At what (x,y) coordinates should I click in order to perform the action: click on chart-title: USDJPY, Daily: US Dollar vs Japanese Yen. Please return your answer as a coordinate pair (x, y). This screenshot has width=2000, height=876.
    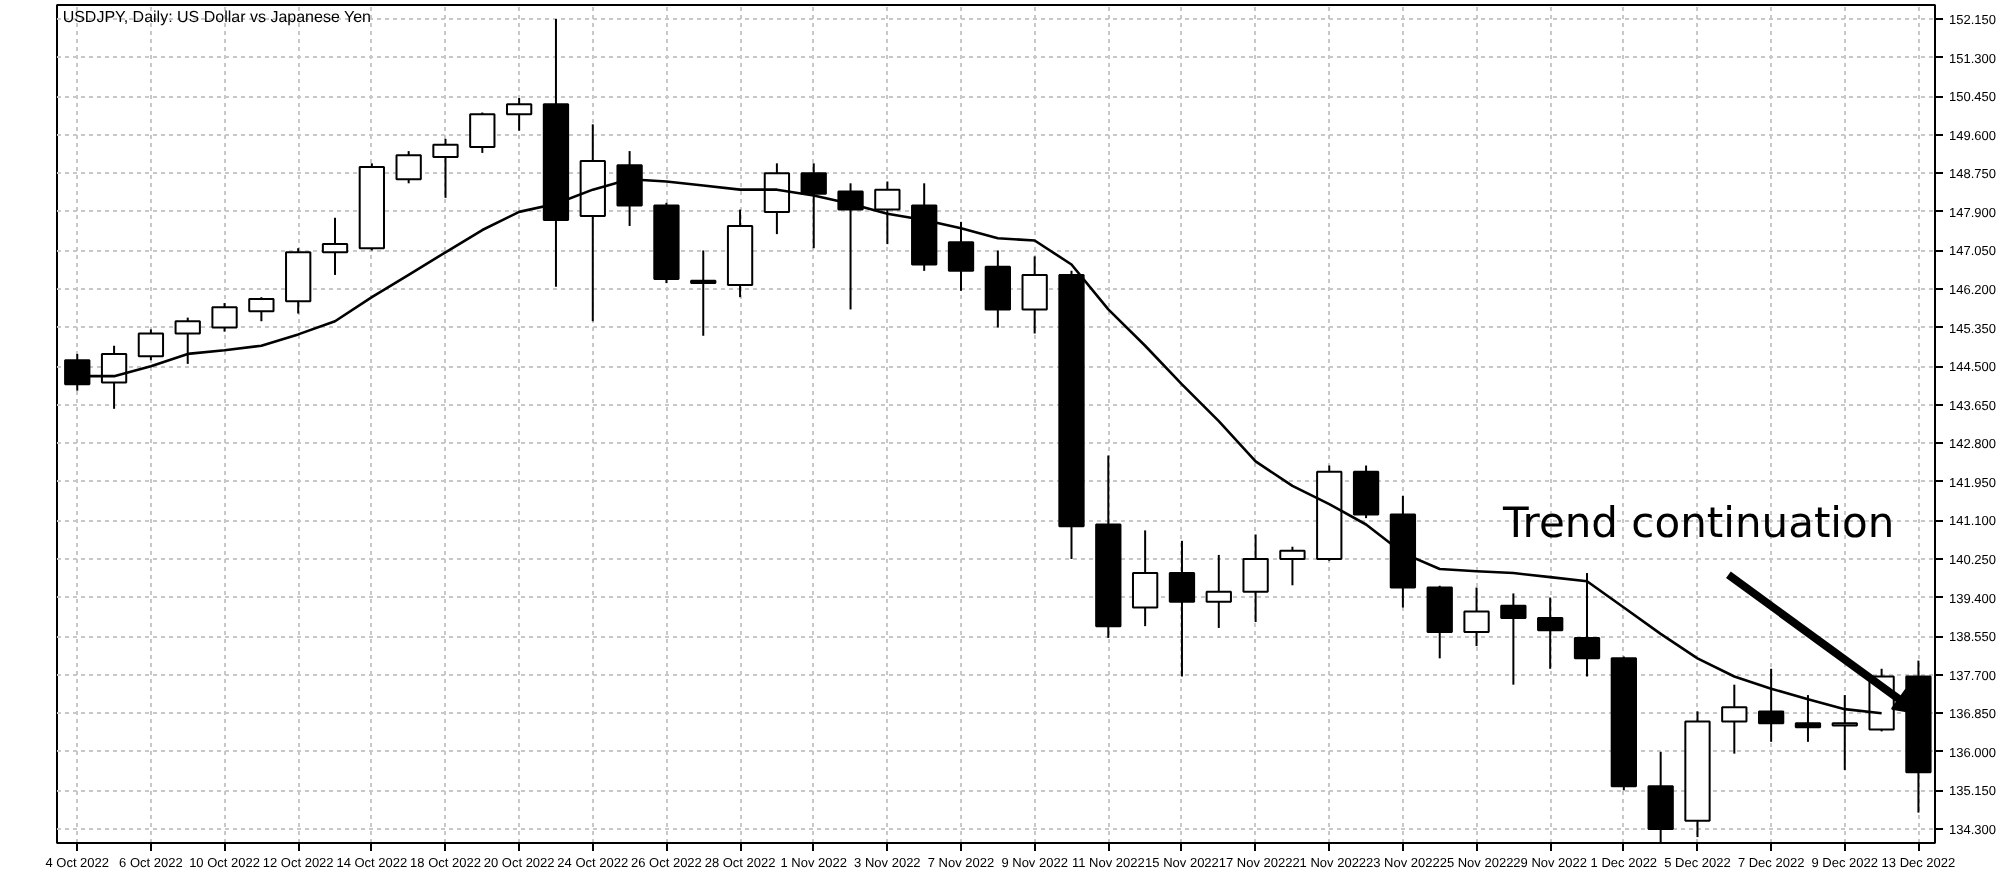
    Looking at the image, I should click on (216, 16).